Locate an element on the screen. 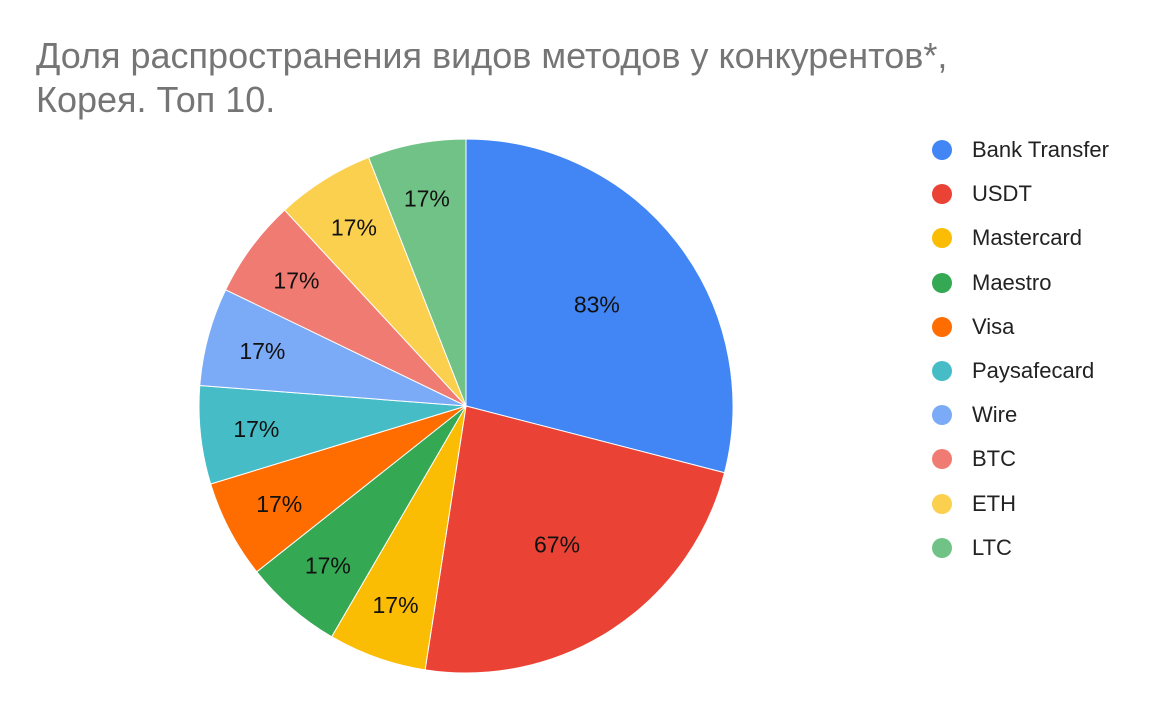  slice-label-btc: 17% is located at coordinates (296, 281).